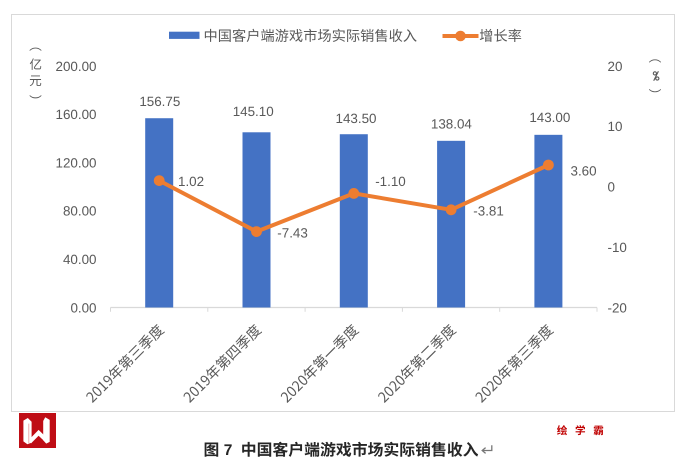 The height and width of the screenshot is (463, 678). What do you see at coordinates (615, 126) in the screenshot?
I see `svg-text: 10` at bounding box center [615, 126].